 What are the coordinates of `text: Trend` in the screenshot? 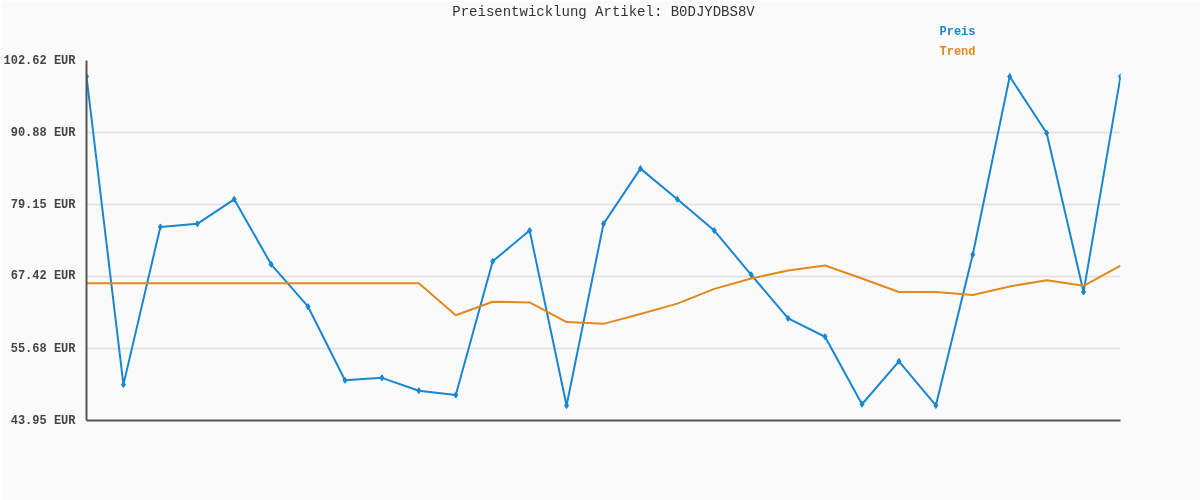 It's located at (957, 51).